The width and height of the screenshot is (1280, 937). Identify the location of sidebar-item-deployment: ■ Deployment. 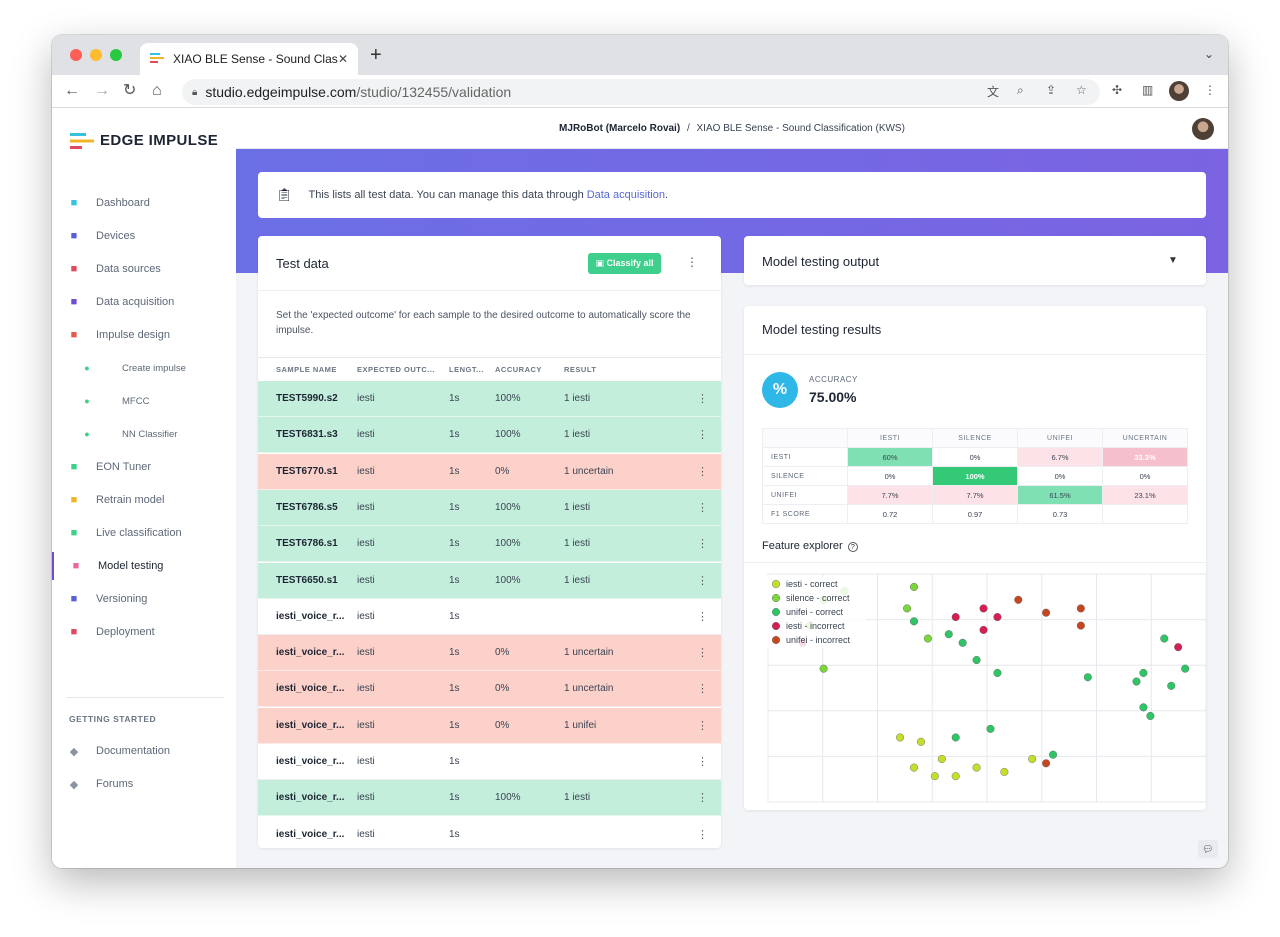
(144, 632).